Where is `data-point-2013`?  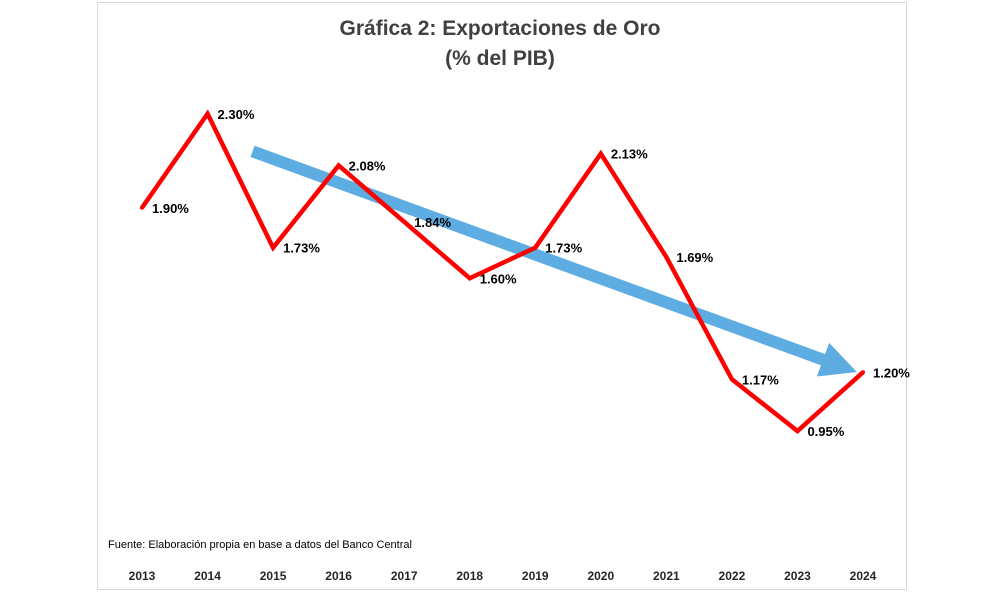
data-point-2013 is located at coordinates (142, 207).